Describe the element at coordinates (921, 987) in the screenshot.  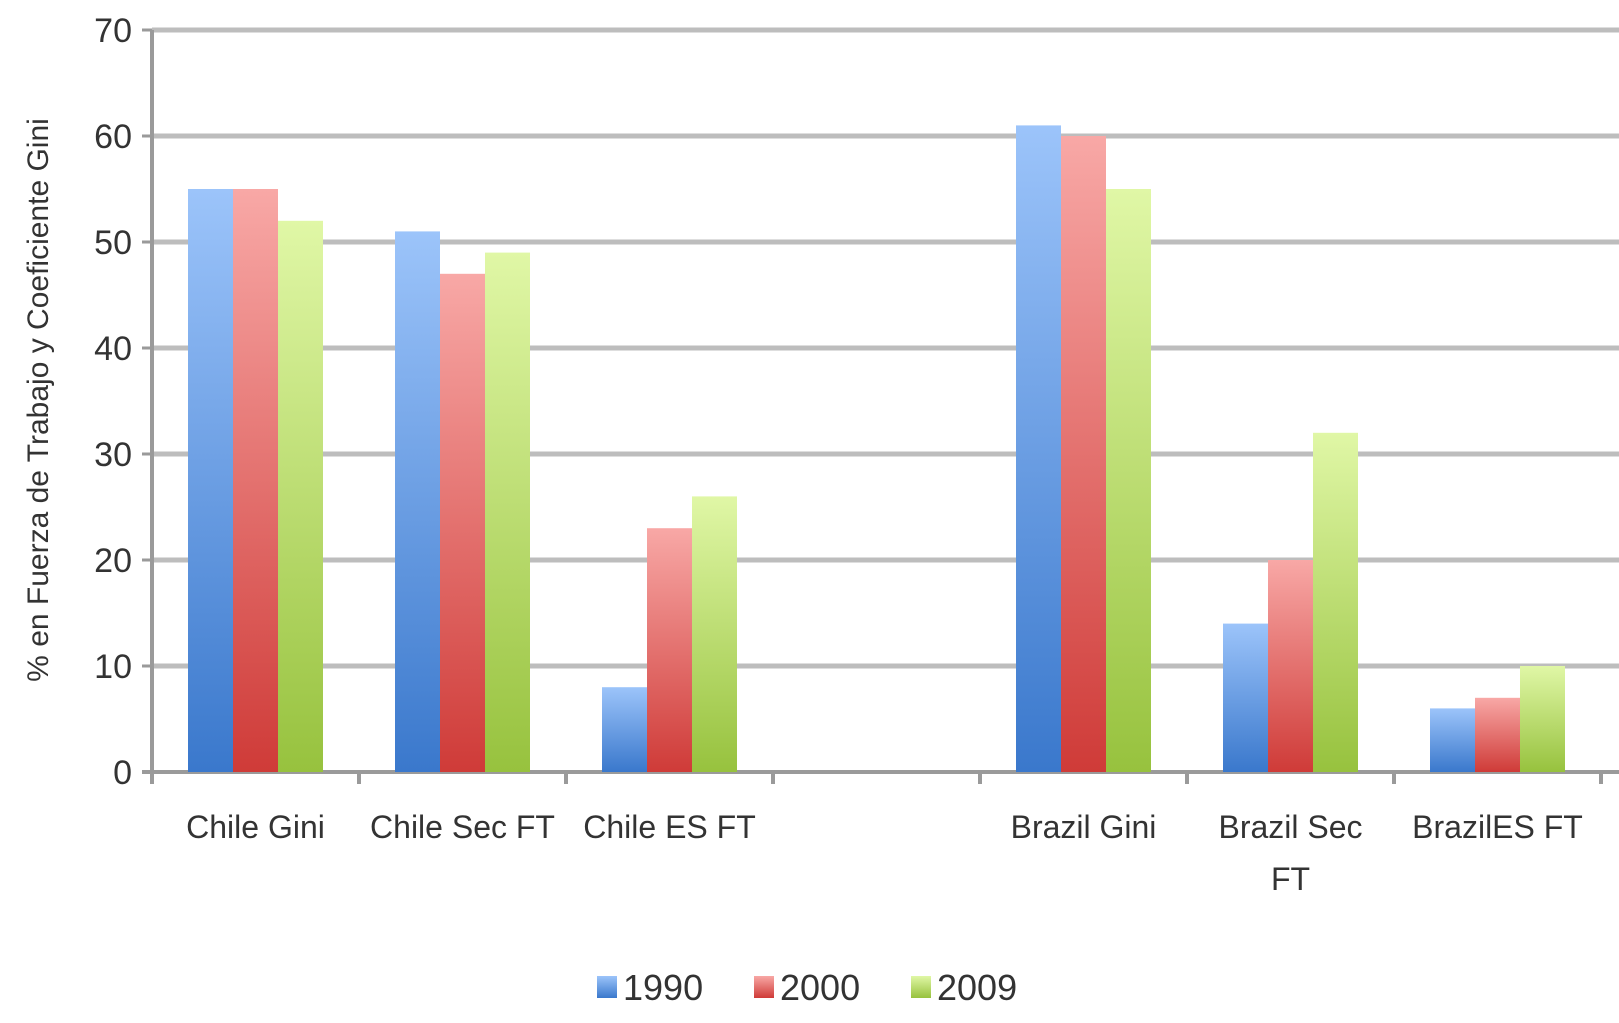
I see `legend-swatch-2009` at that location.